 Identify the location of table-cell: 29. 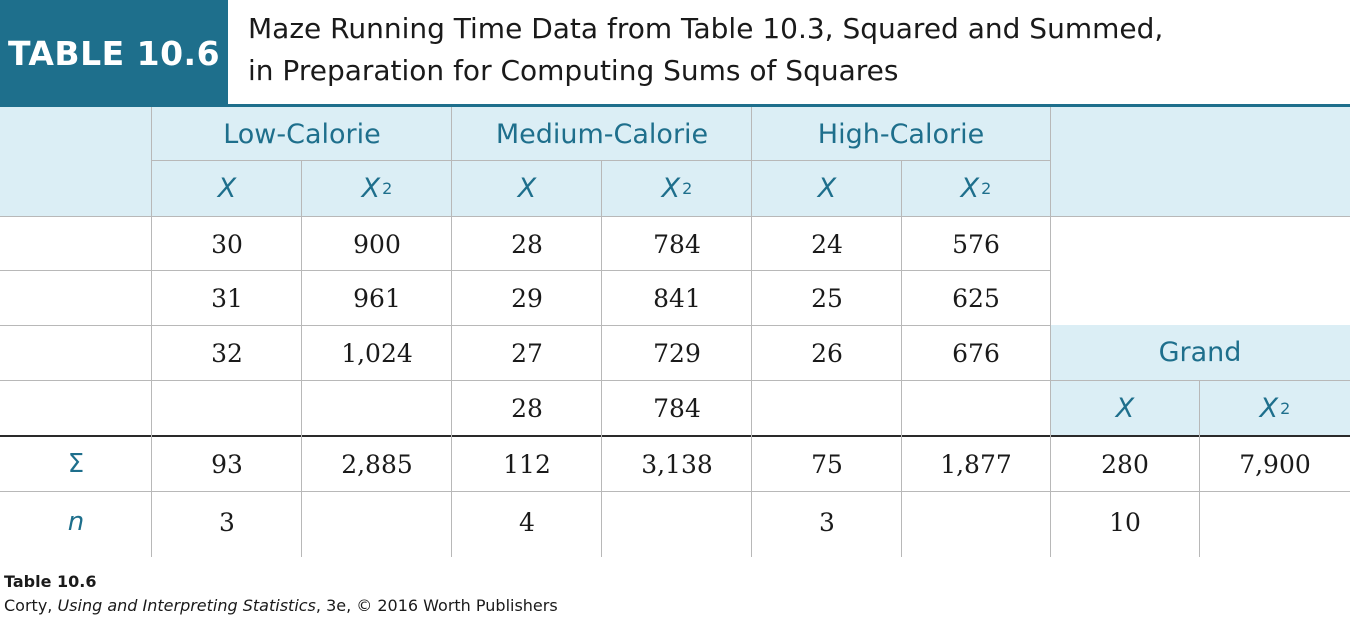
(527, 298).